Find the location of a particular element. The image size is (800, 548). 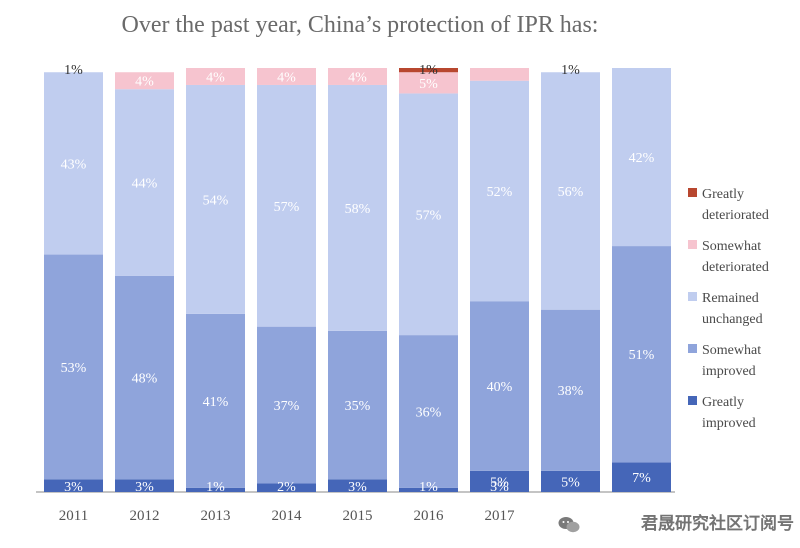

bar-segment-2014-somewhat-improved is located at coordinates (286, 405).